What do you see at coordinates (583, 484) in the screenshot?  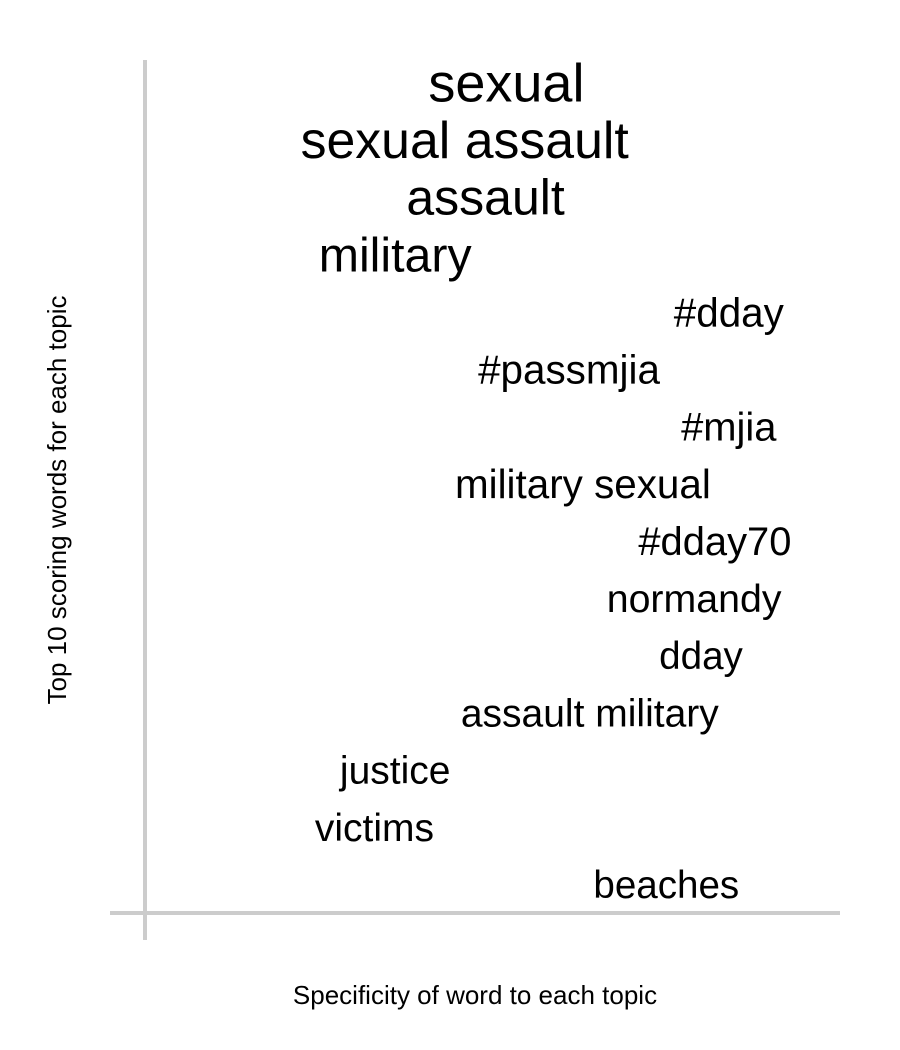 I see `word-label: military sexual` at bounding box center [583, 484].